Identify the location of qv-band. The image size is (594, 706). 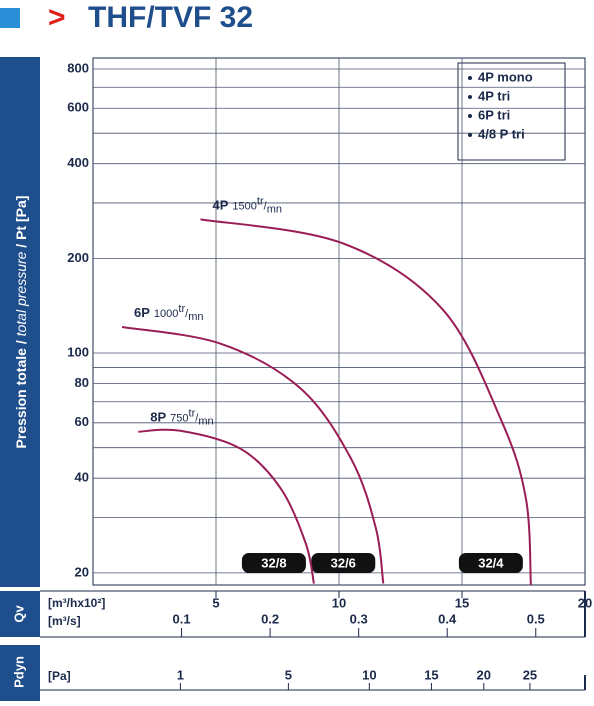
(20, 614).